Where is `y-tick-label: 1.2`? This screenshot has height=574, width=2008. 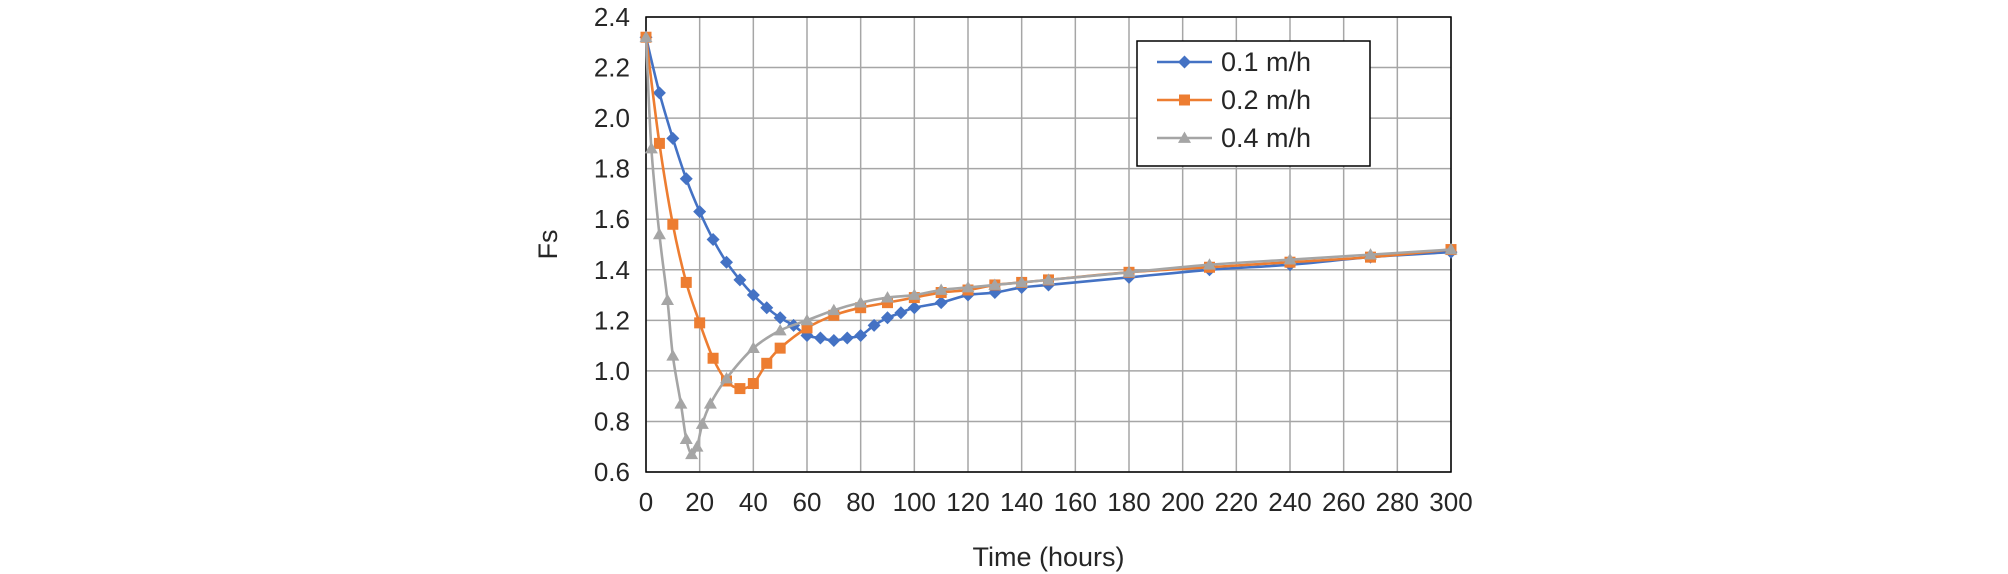
y-tick-label: 1.2 is located at coordinates (612, 320).